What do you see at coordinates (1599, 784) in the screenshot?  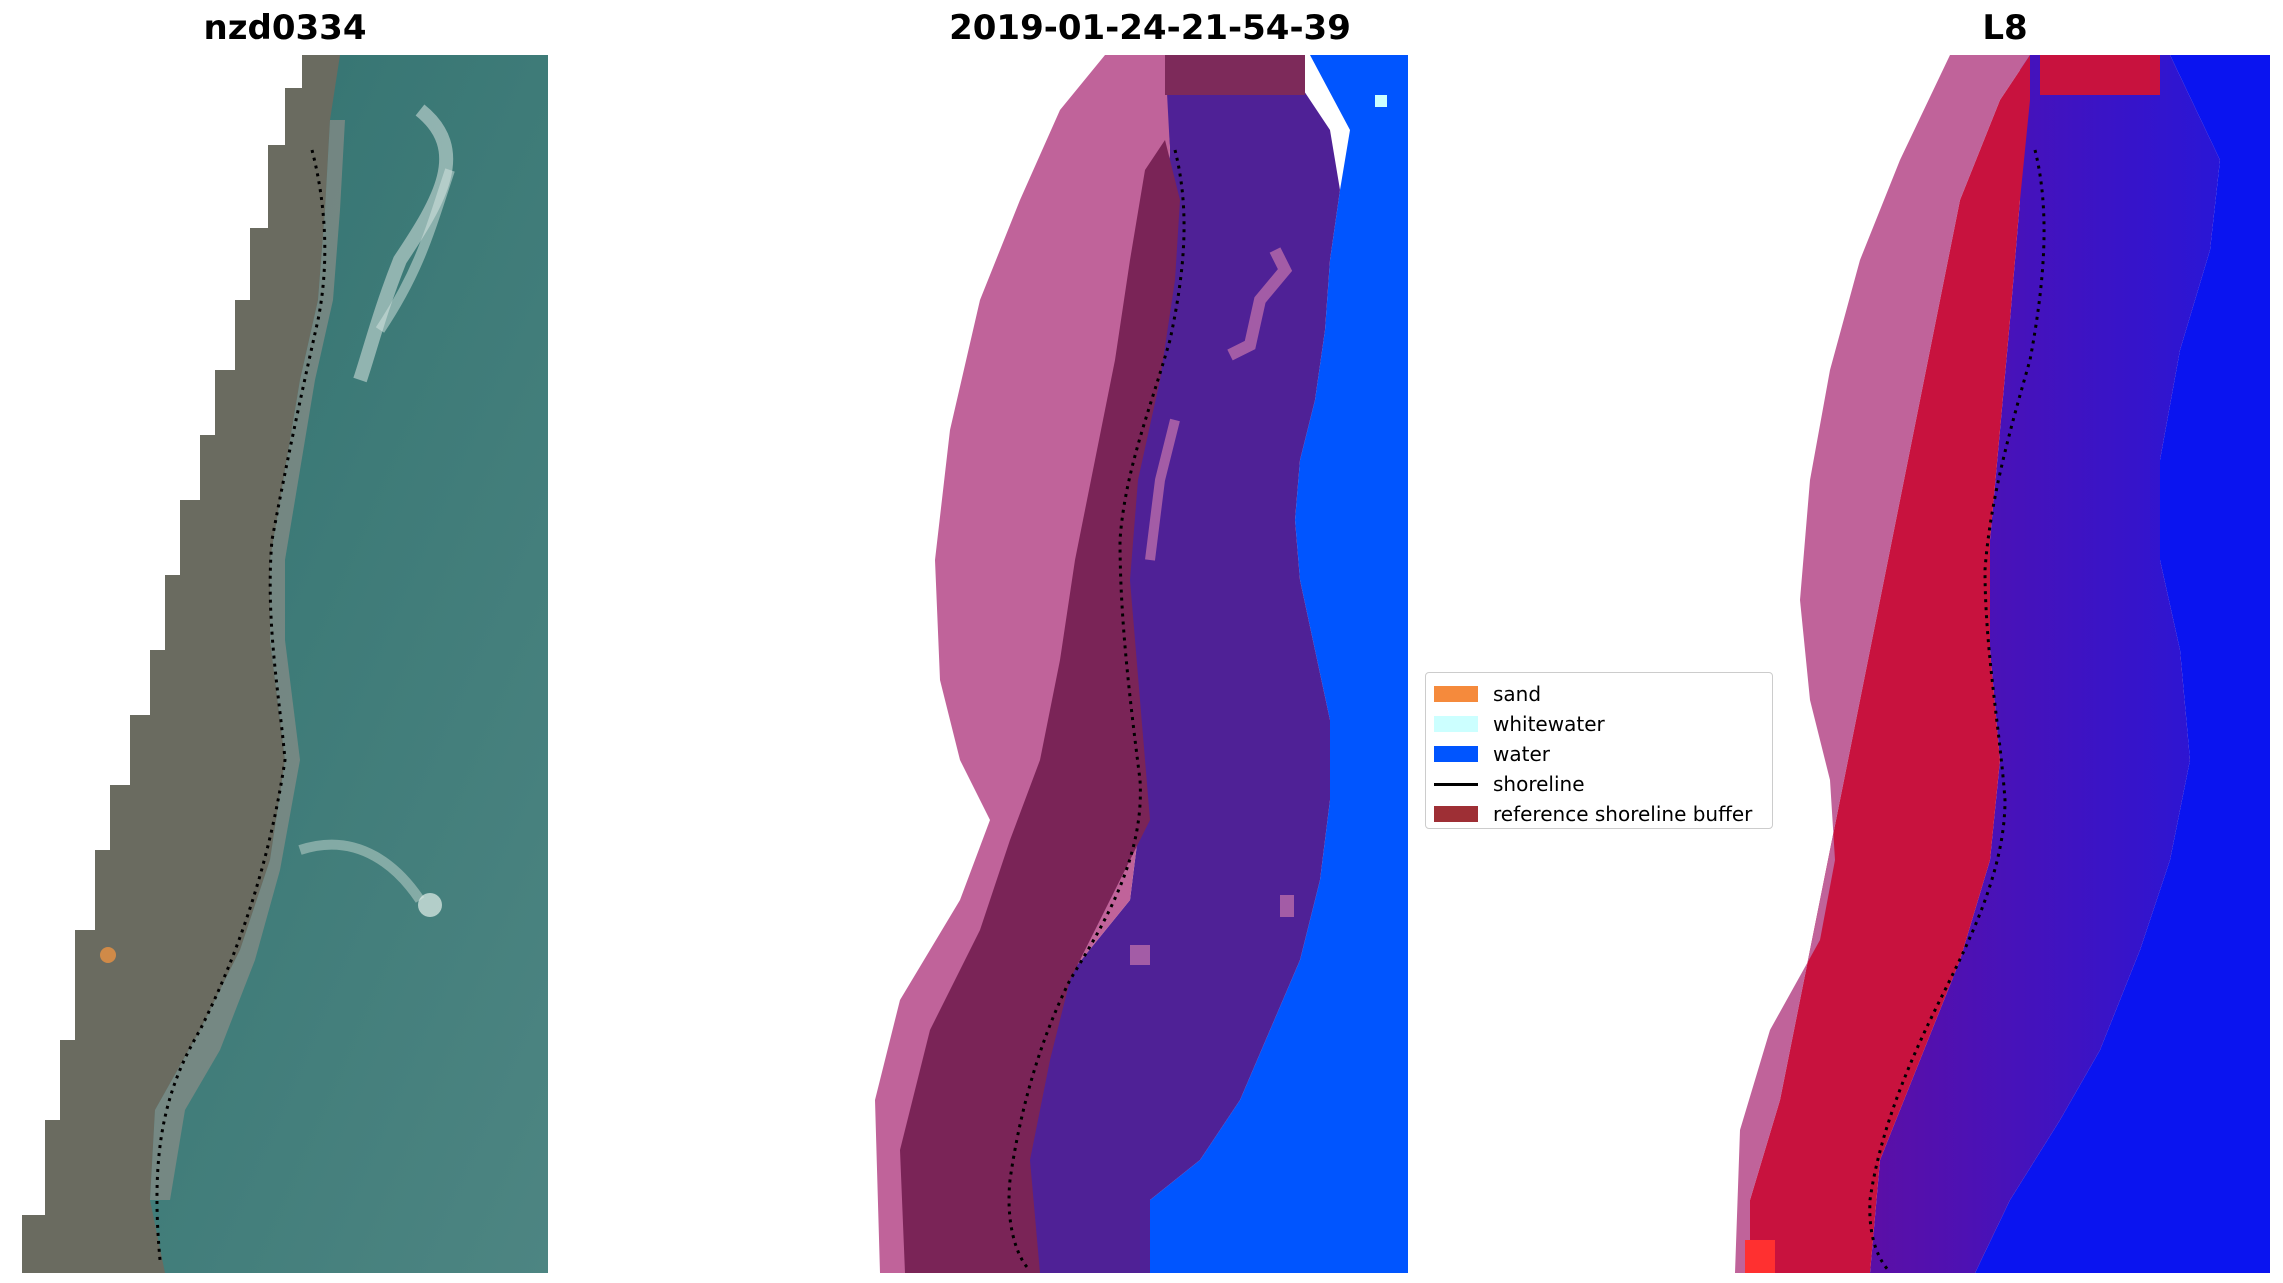 I see `legend-item-shoreline: shoreline` at bounding box center [1599, 784].